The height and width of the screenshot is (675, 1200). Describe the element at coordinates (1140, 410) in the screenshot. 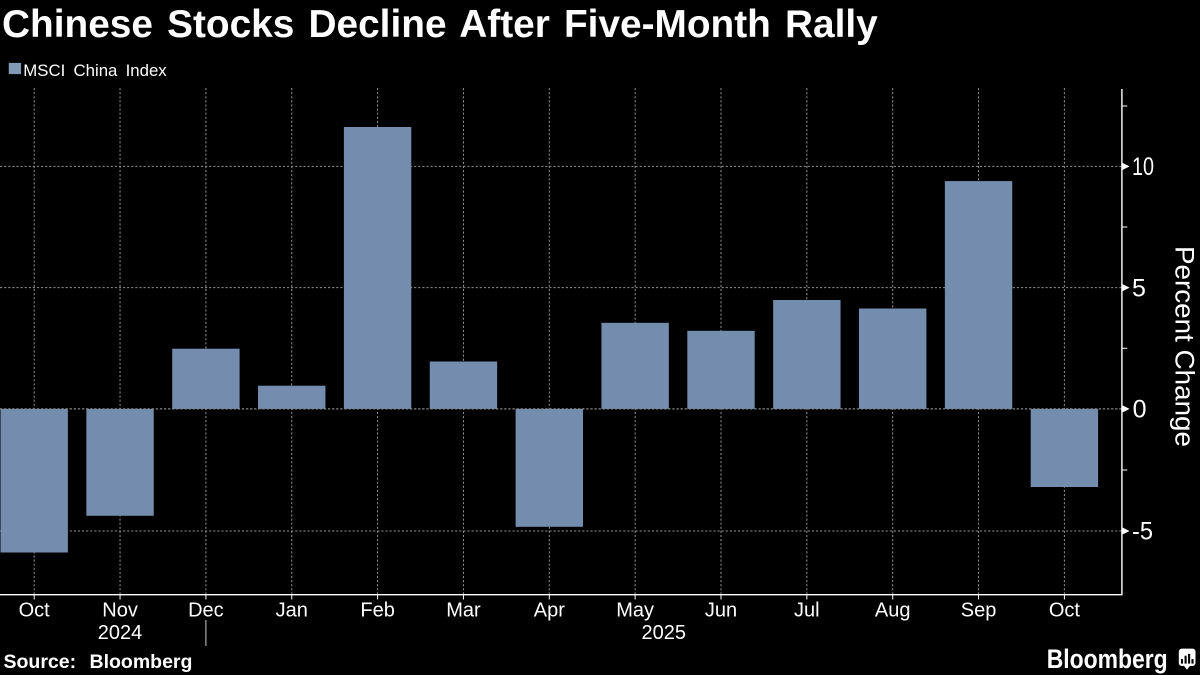

I see `svg-text: 0` at that location.